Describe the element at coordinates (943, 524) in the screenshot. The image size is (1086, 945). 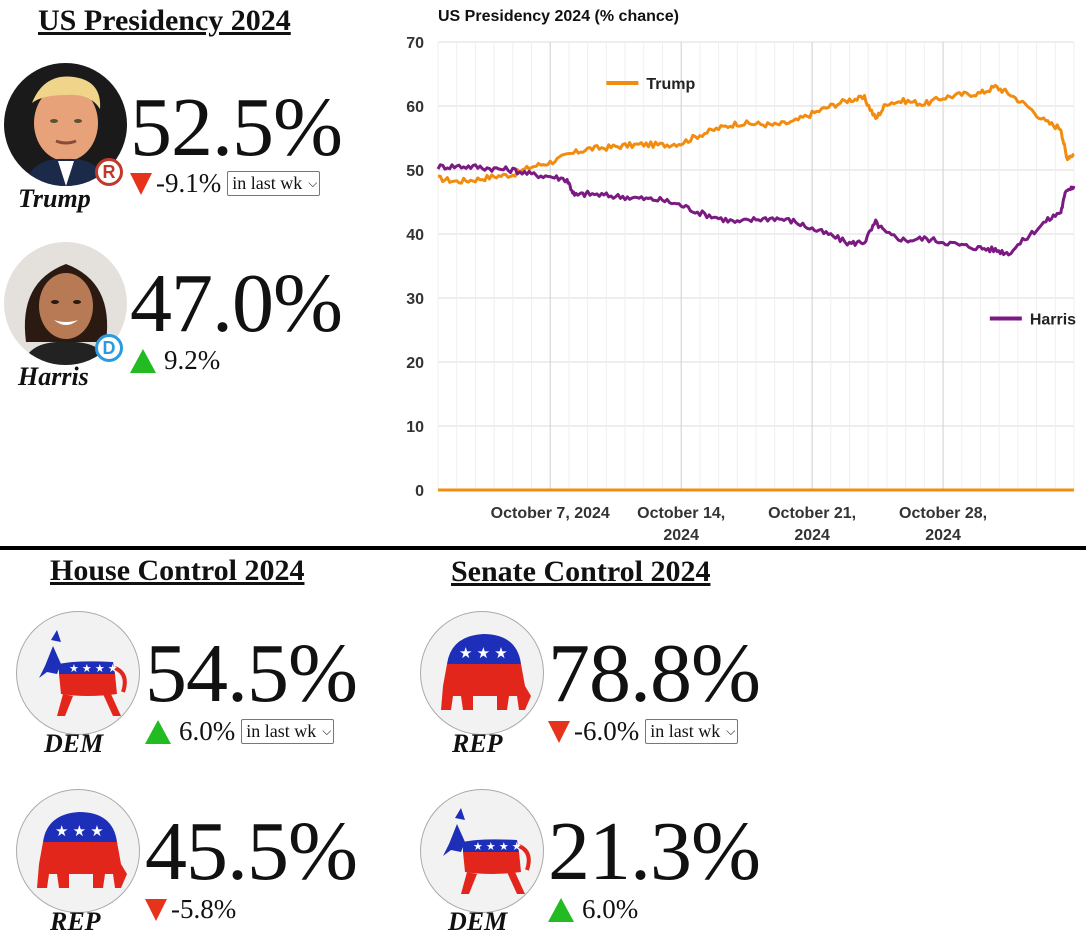
I see `x-tick-label: October 28, 2024` at that location.